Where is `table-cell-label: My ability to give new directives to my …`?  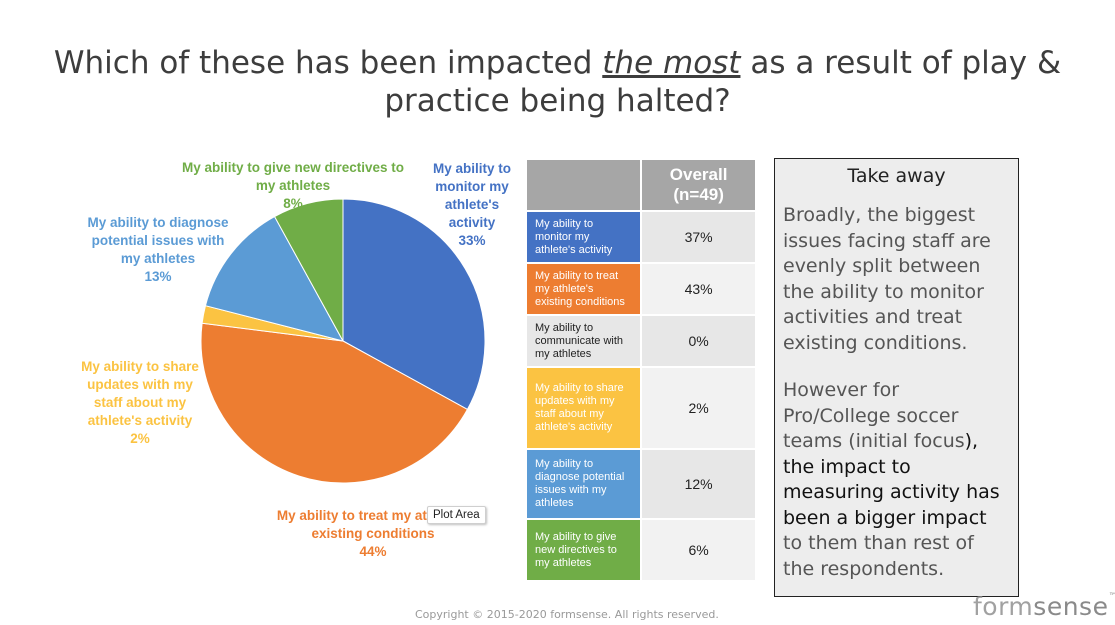 table-cell-label: My ability to give new directives to my … is located at coordinates (583, 550).